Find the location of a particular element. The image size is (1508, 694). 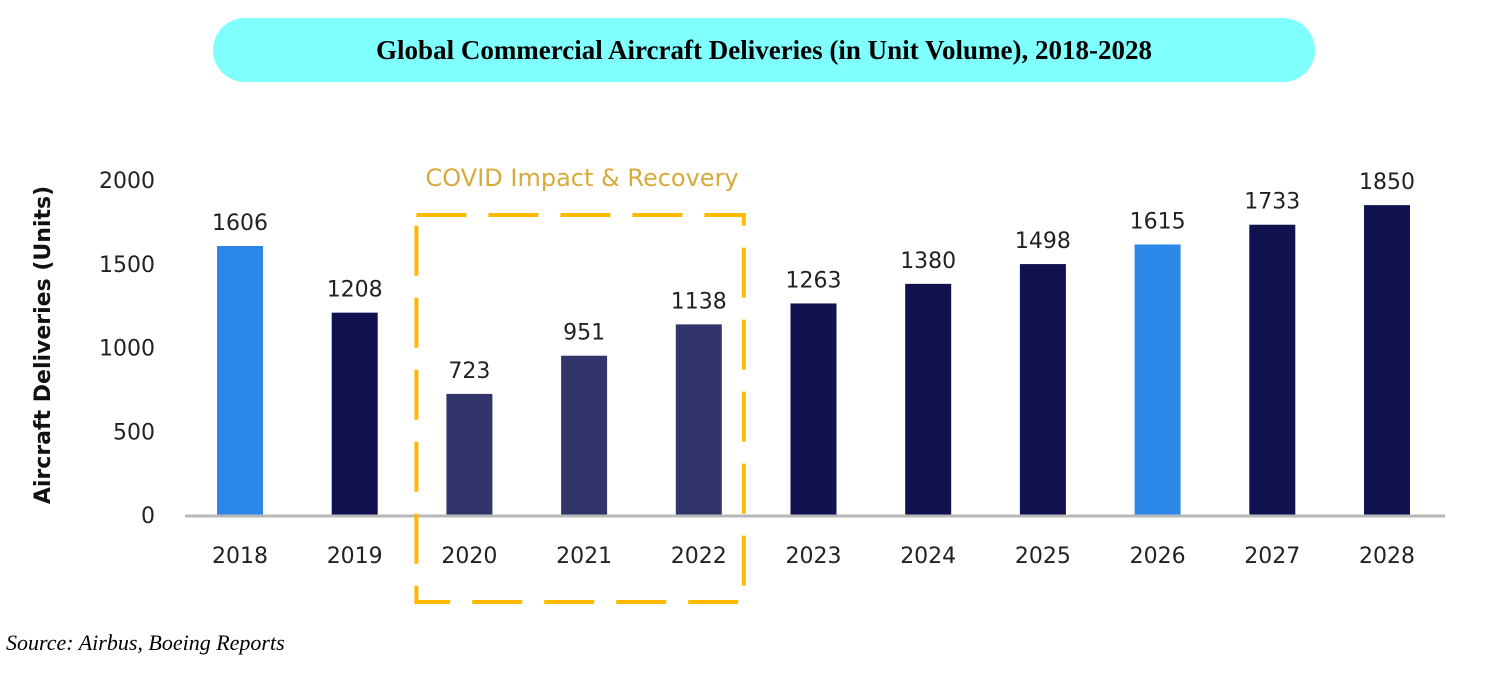

y-tick-label: 500 is located at coordinates (134, 432).